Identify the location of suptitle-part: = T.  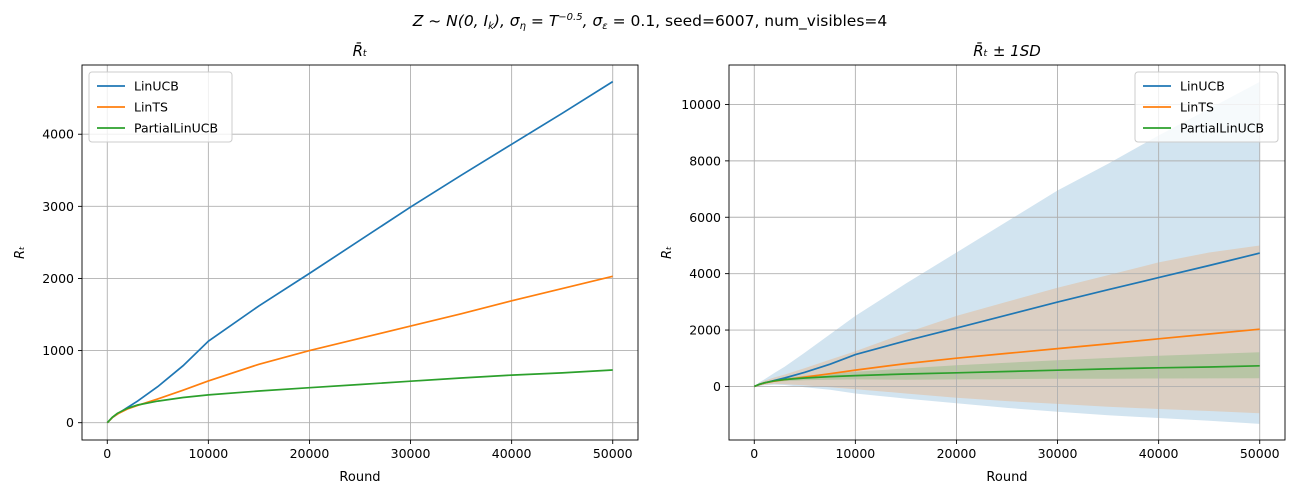
(543, 21).